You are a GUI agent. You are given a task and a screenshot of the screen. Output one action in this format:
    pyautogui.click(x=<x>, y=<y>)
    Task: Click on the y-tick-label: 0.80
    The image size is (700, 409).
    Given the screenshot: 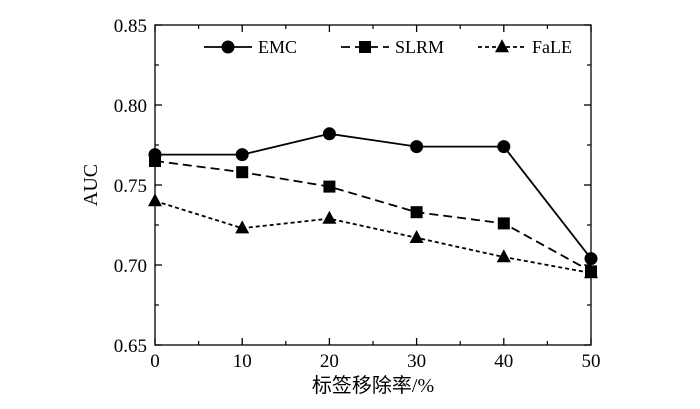 What is the action you would take?
    pyautogui.click(x=130, y=106)
    